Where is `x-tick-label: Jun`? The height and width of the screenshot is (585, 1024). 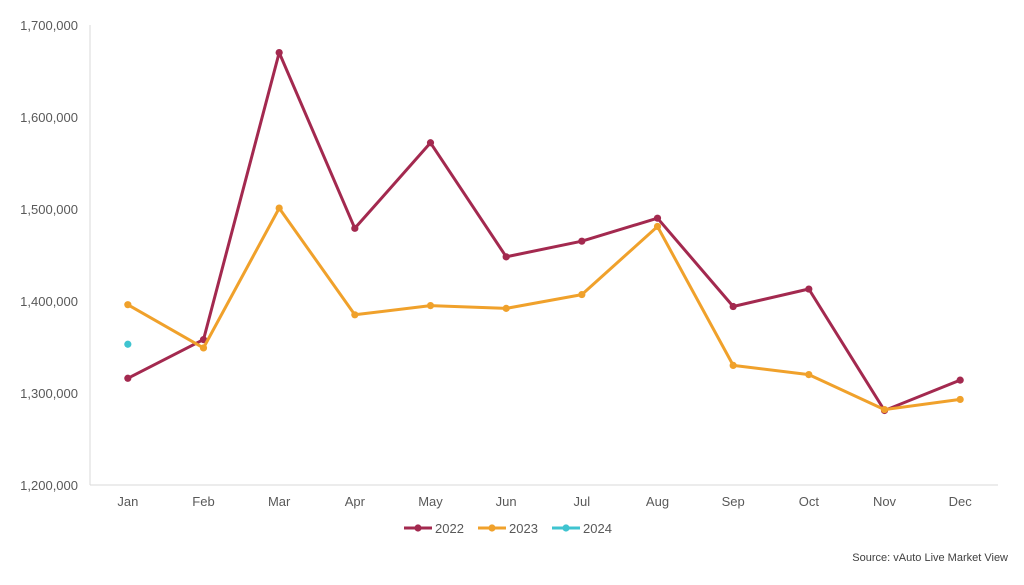 x-tick-label: Jun is located at coordinates (506, 501).